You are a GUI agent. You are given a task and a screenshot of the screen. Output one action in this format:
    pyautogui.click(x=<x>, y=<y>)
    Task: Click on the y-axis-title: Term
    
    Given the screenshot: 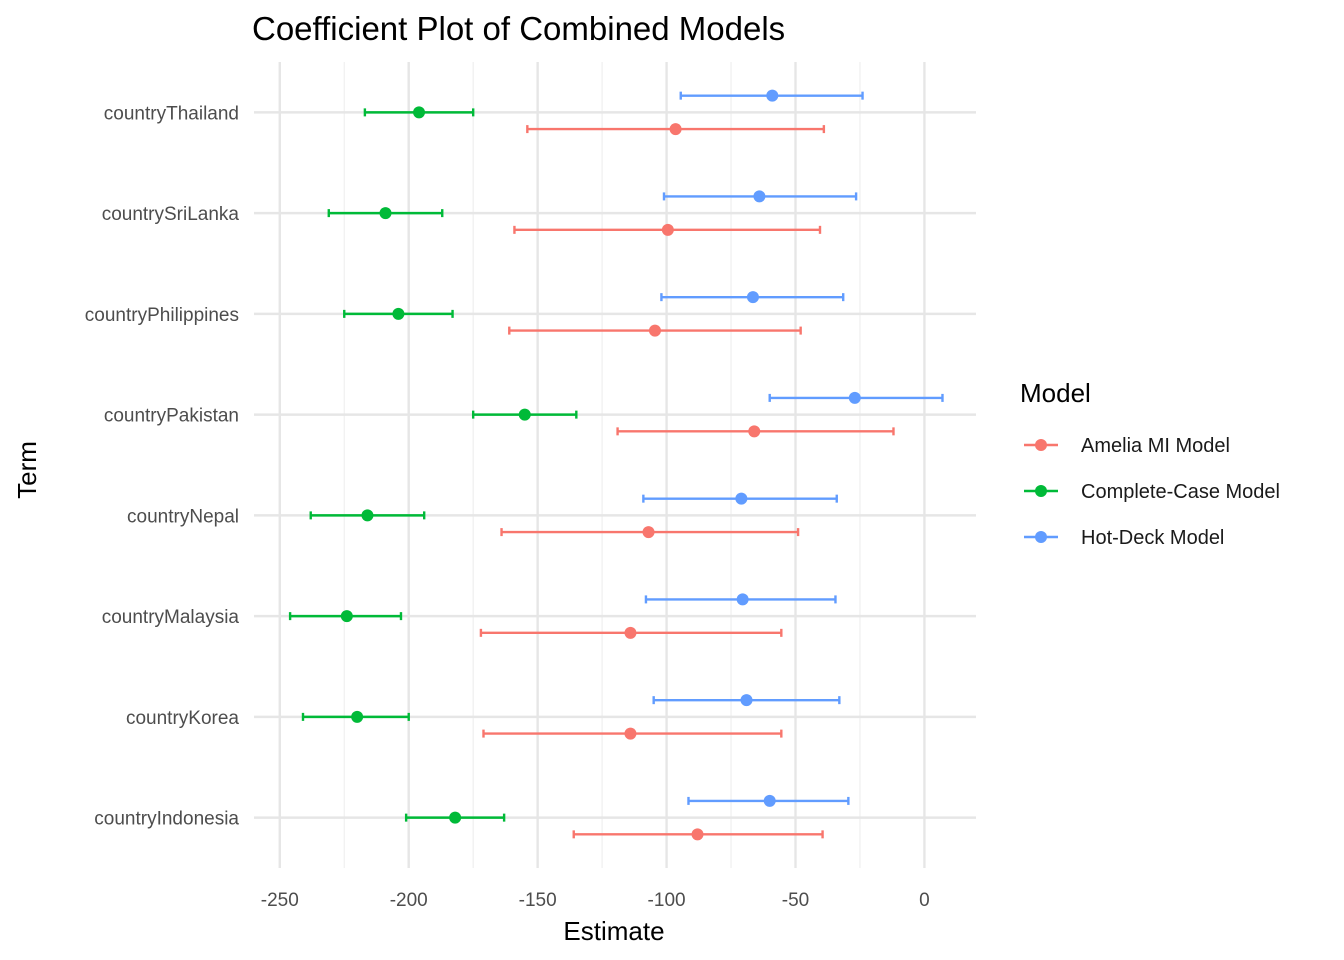 What is the action you would take?
    pyautogui.click(x=27, y=470)
    